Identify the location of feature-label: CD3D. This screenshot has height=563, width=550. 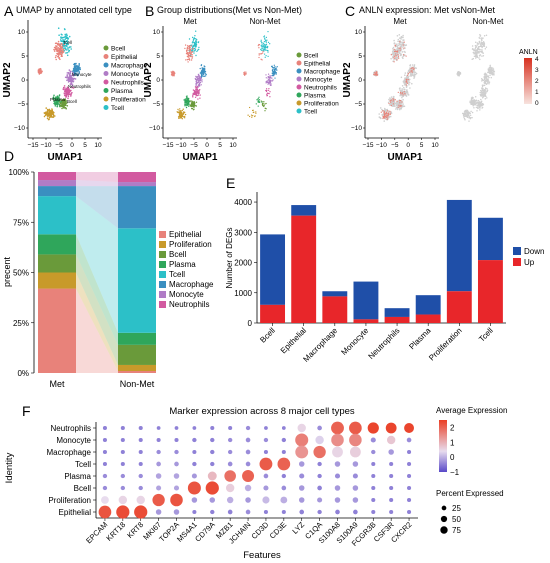
(260, 530).